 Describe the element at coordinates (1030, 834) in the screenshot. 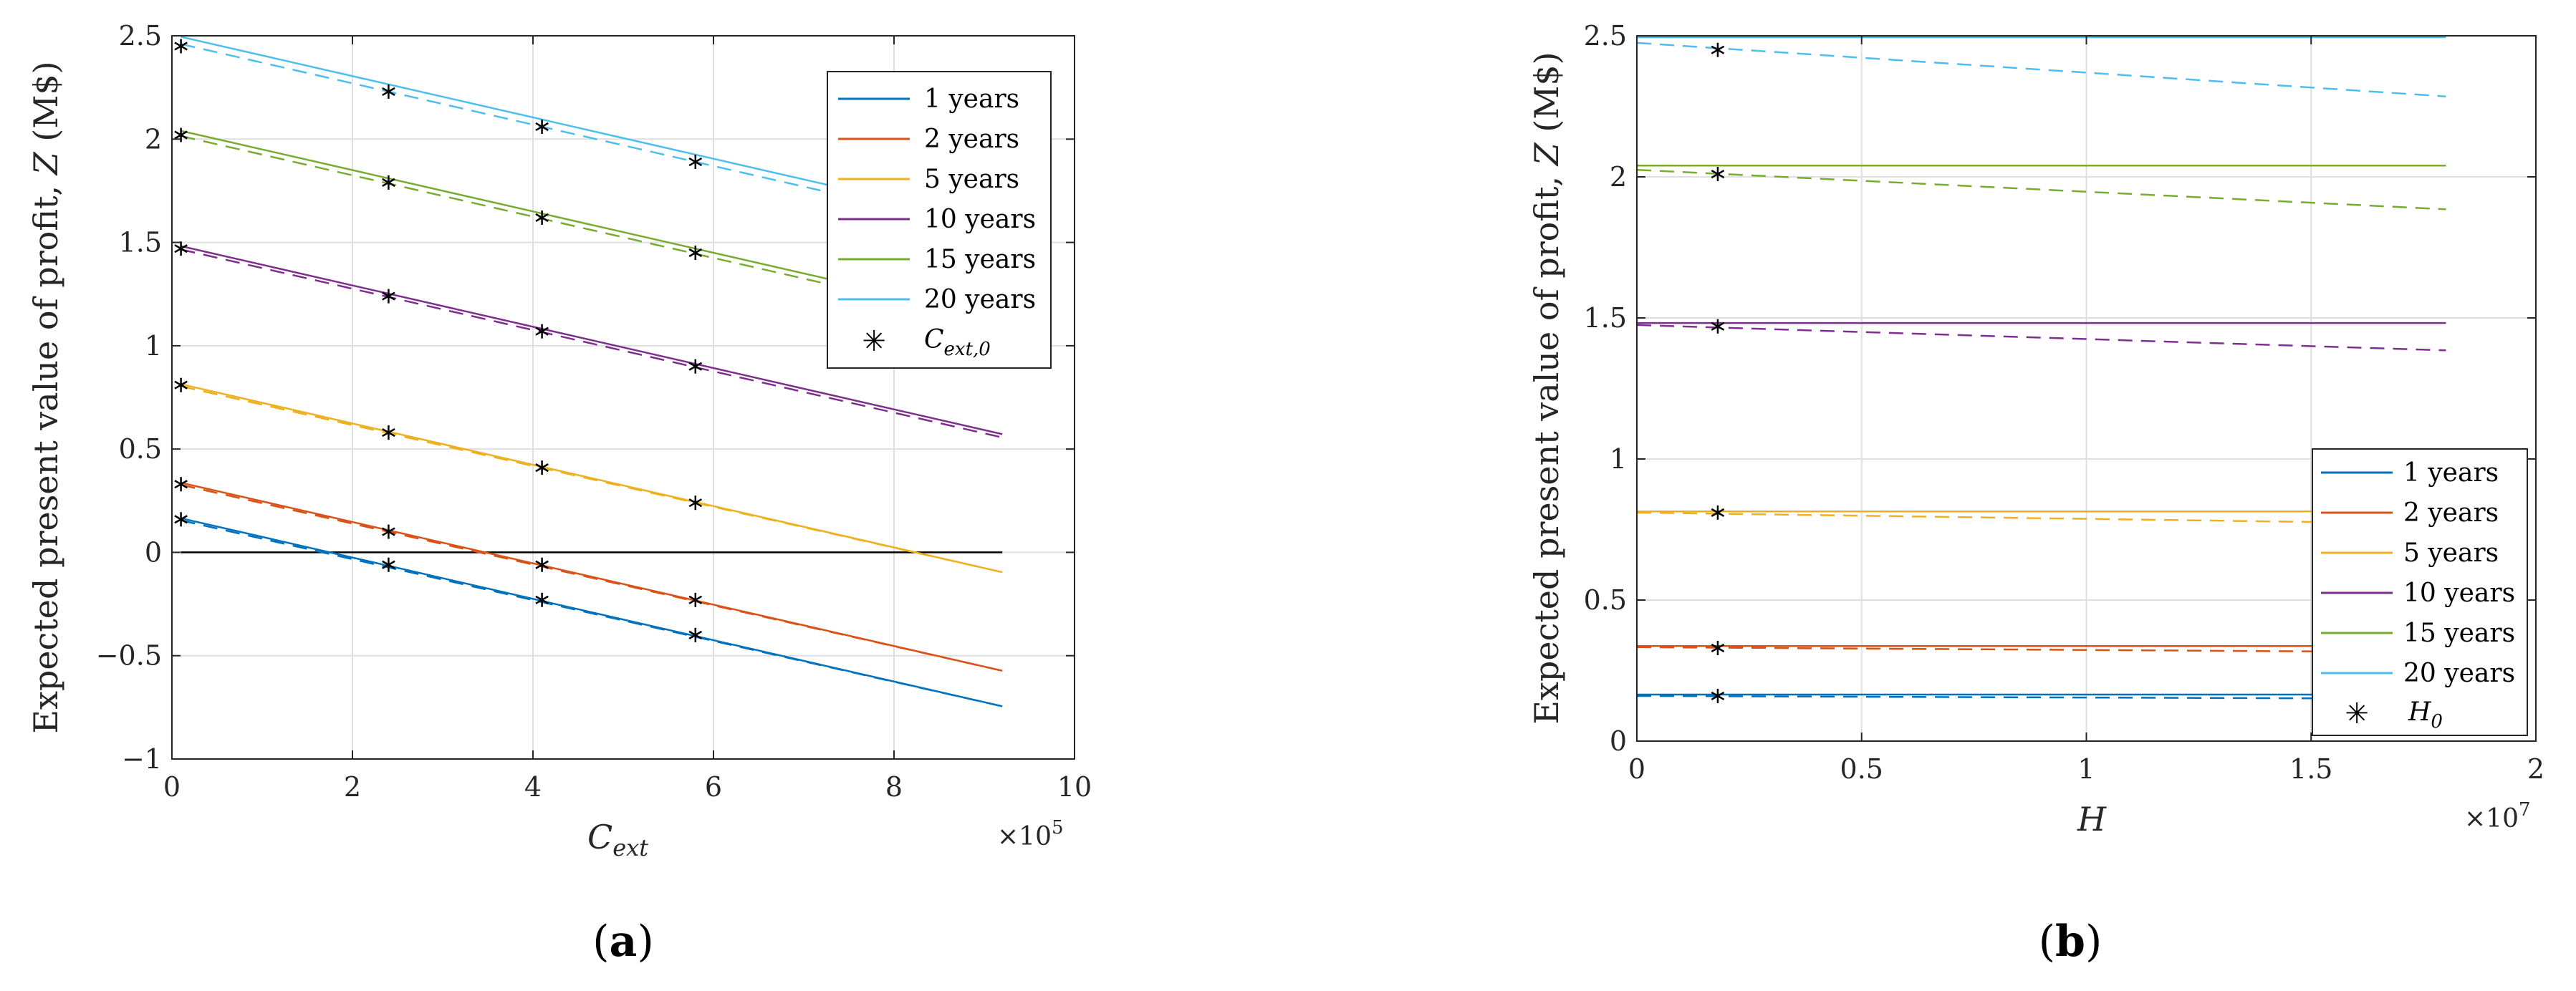

I see `x-multiplier-a: ×10⁵` at that location.